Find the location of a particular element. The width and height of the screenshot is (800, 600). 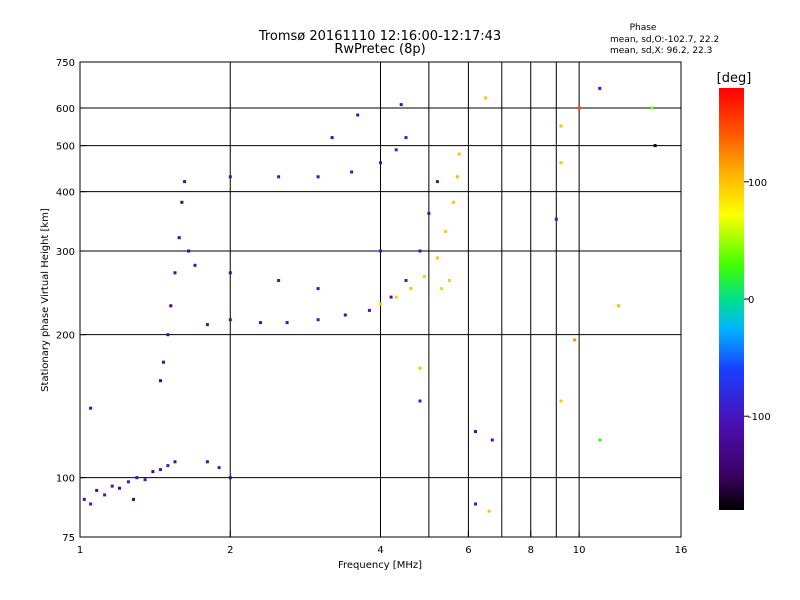

y-tick-label: 300 is located at coordinates (65, 252).